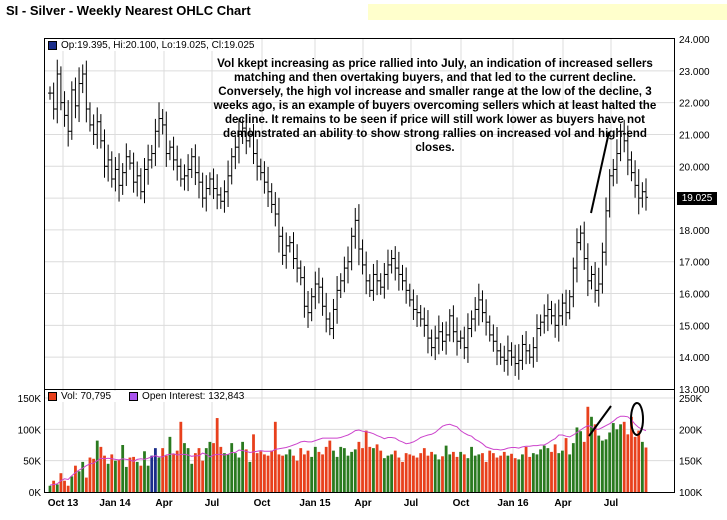 The height and width of the screenshot is (520, 727). What do you see at coordinates (32, 462) in the screenshot?
I see `volume-tick-label: 50K` at bounding box center [32, 462].